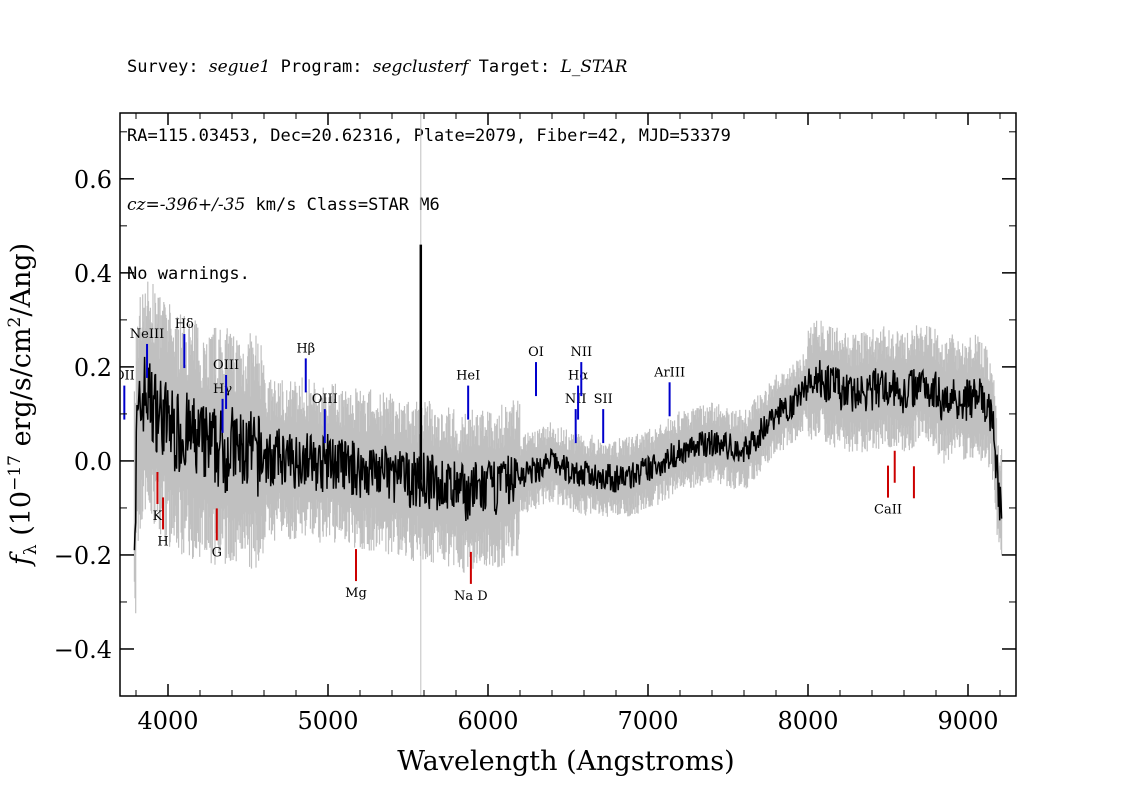 This screenshot has height=810, width=1134. What do you see at coordinates (487, 721) in the screenshot?
I see `x-tick-label: 6000` at bounding box center [487, 721].